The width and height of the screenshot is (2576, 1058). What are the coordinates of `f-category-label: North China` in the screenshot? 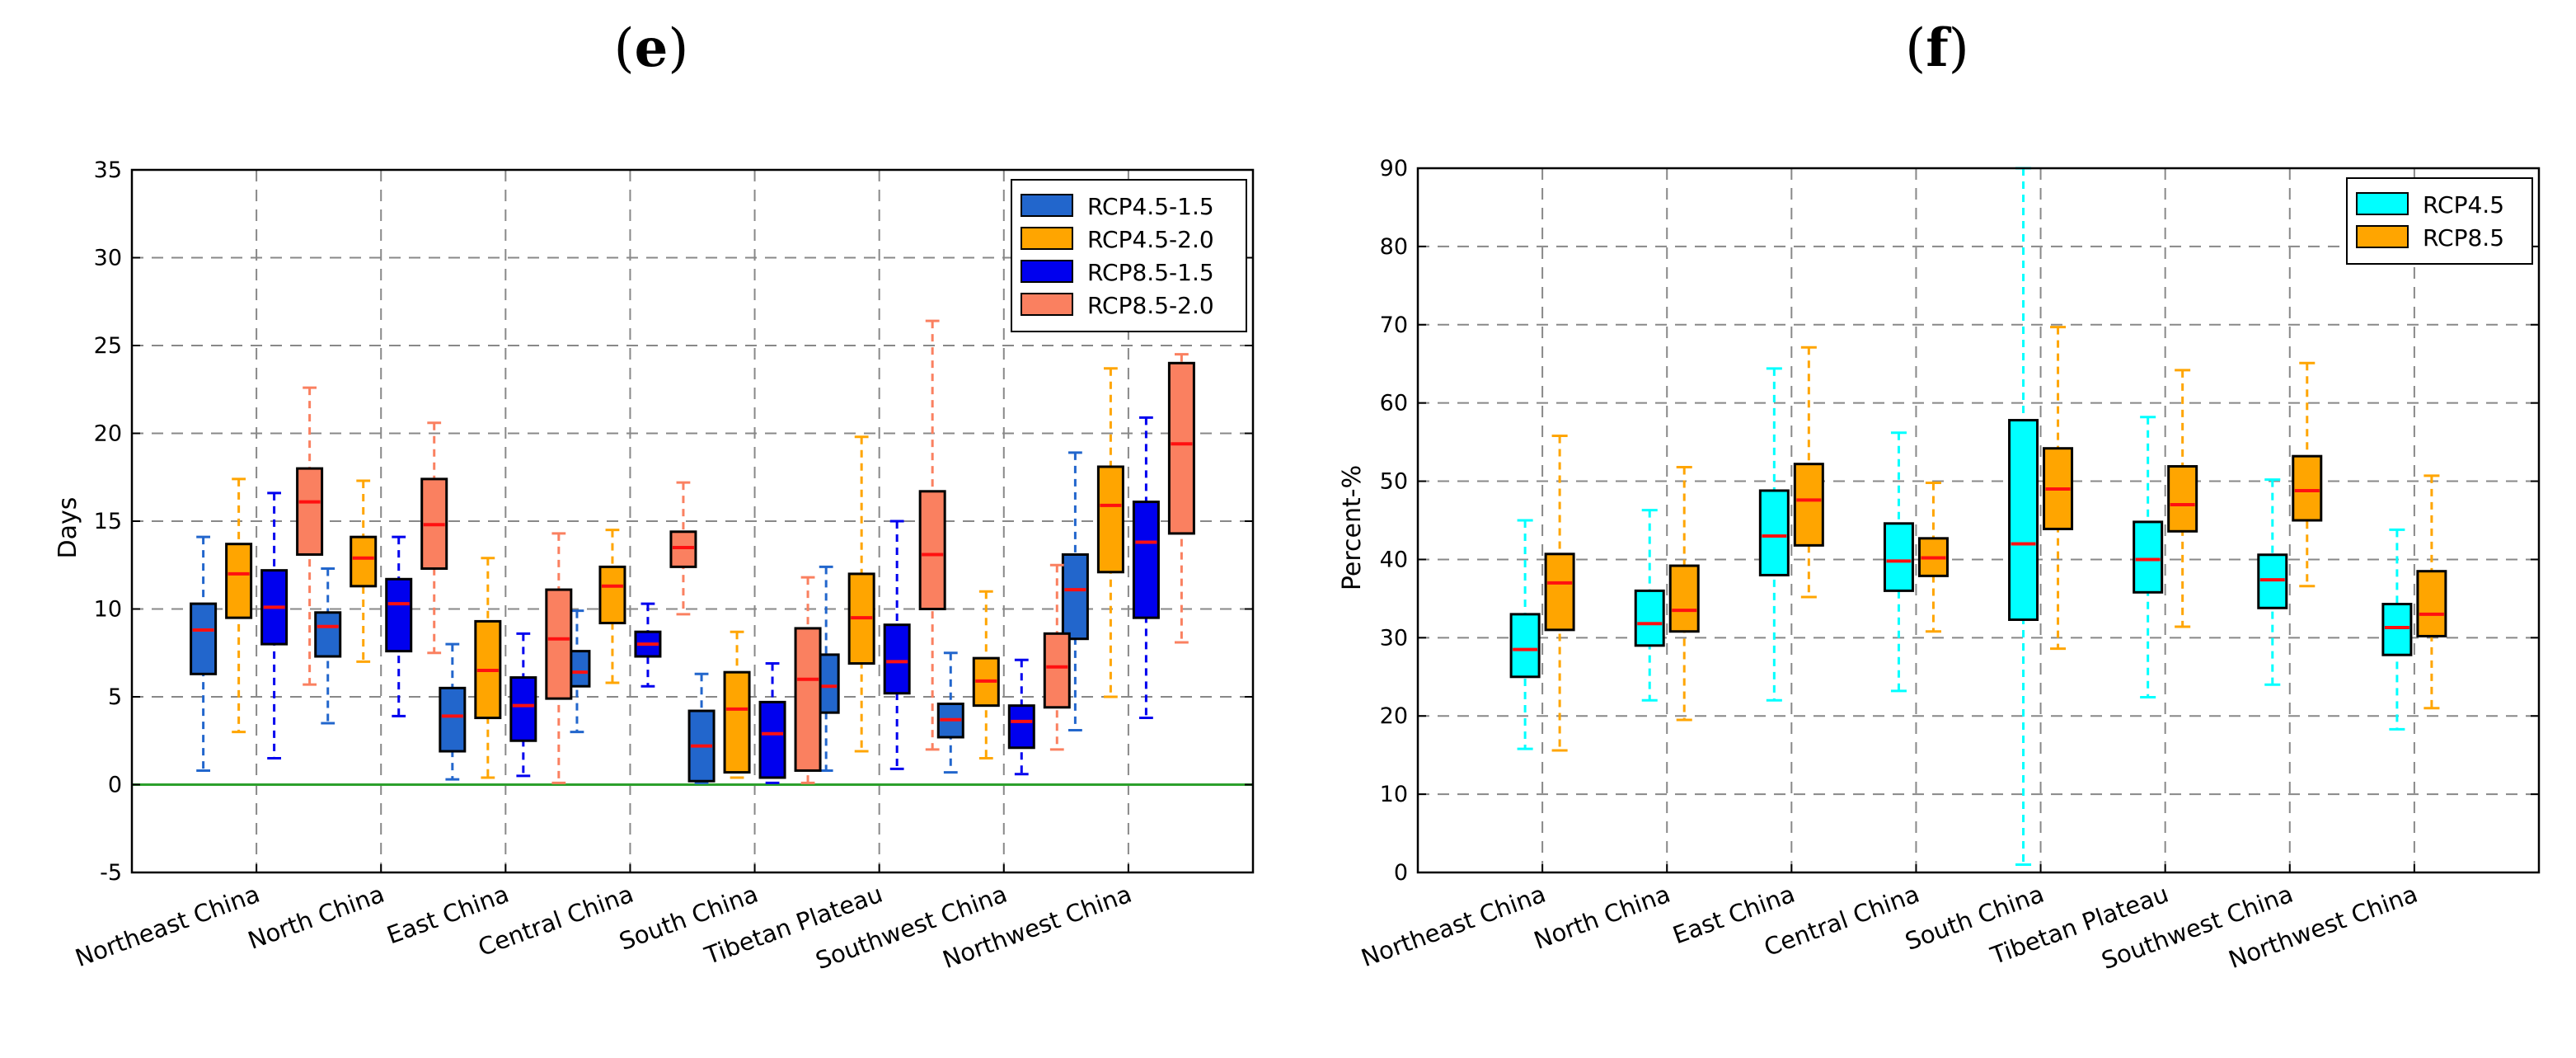 It's located at (1602, 917).